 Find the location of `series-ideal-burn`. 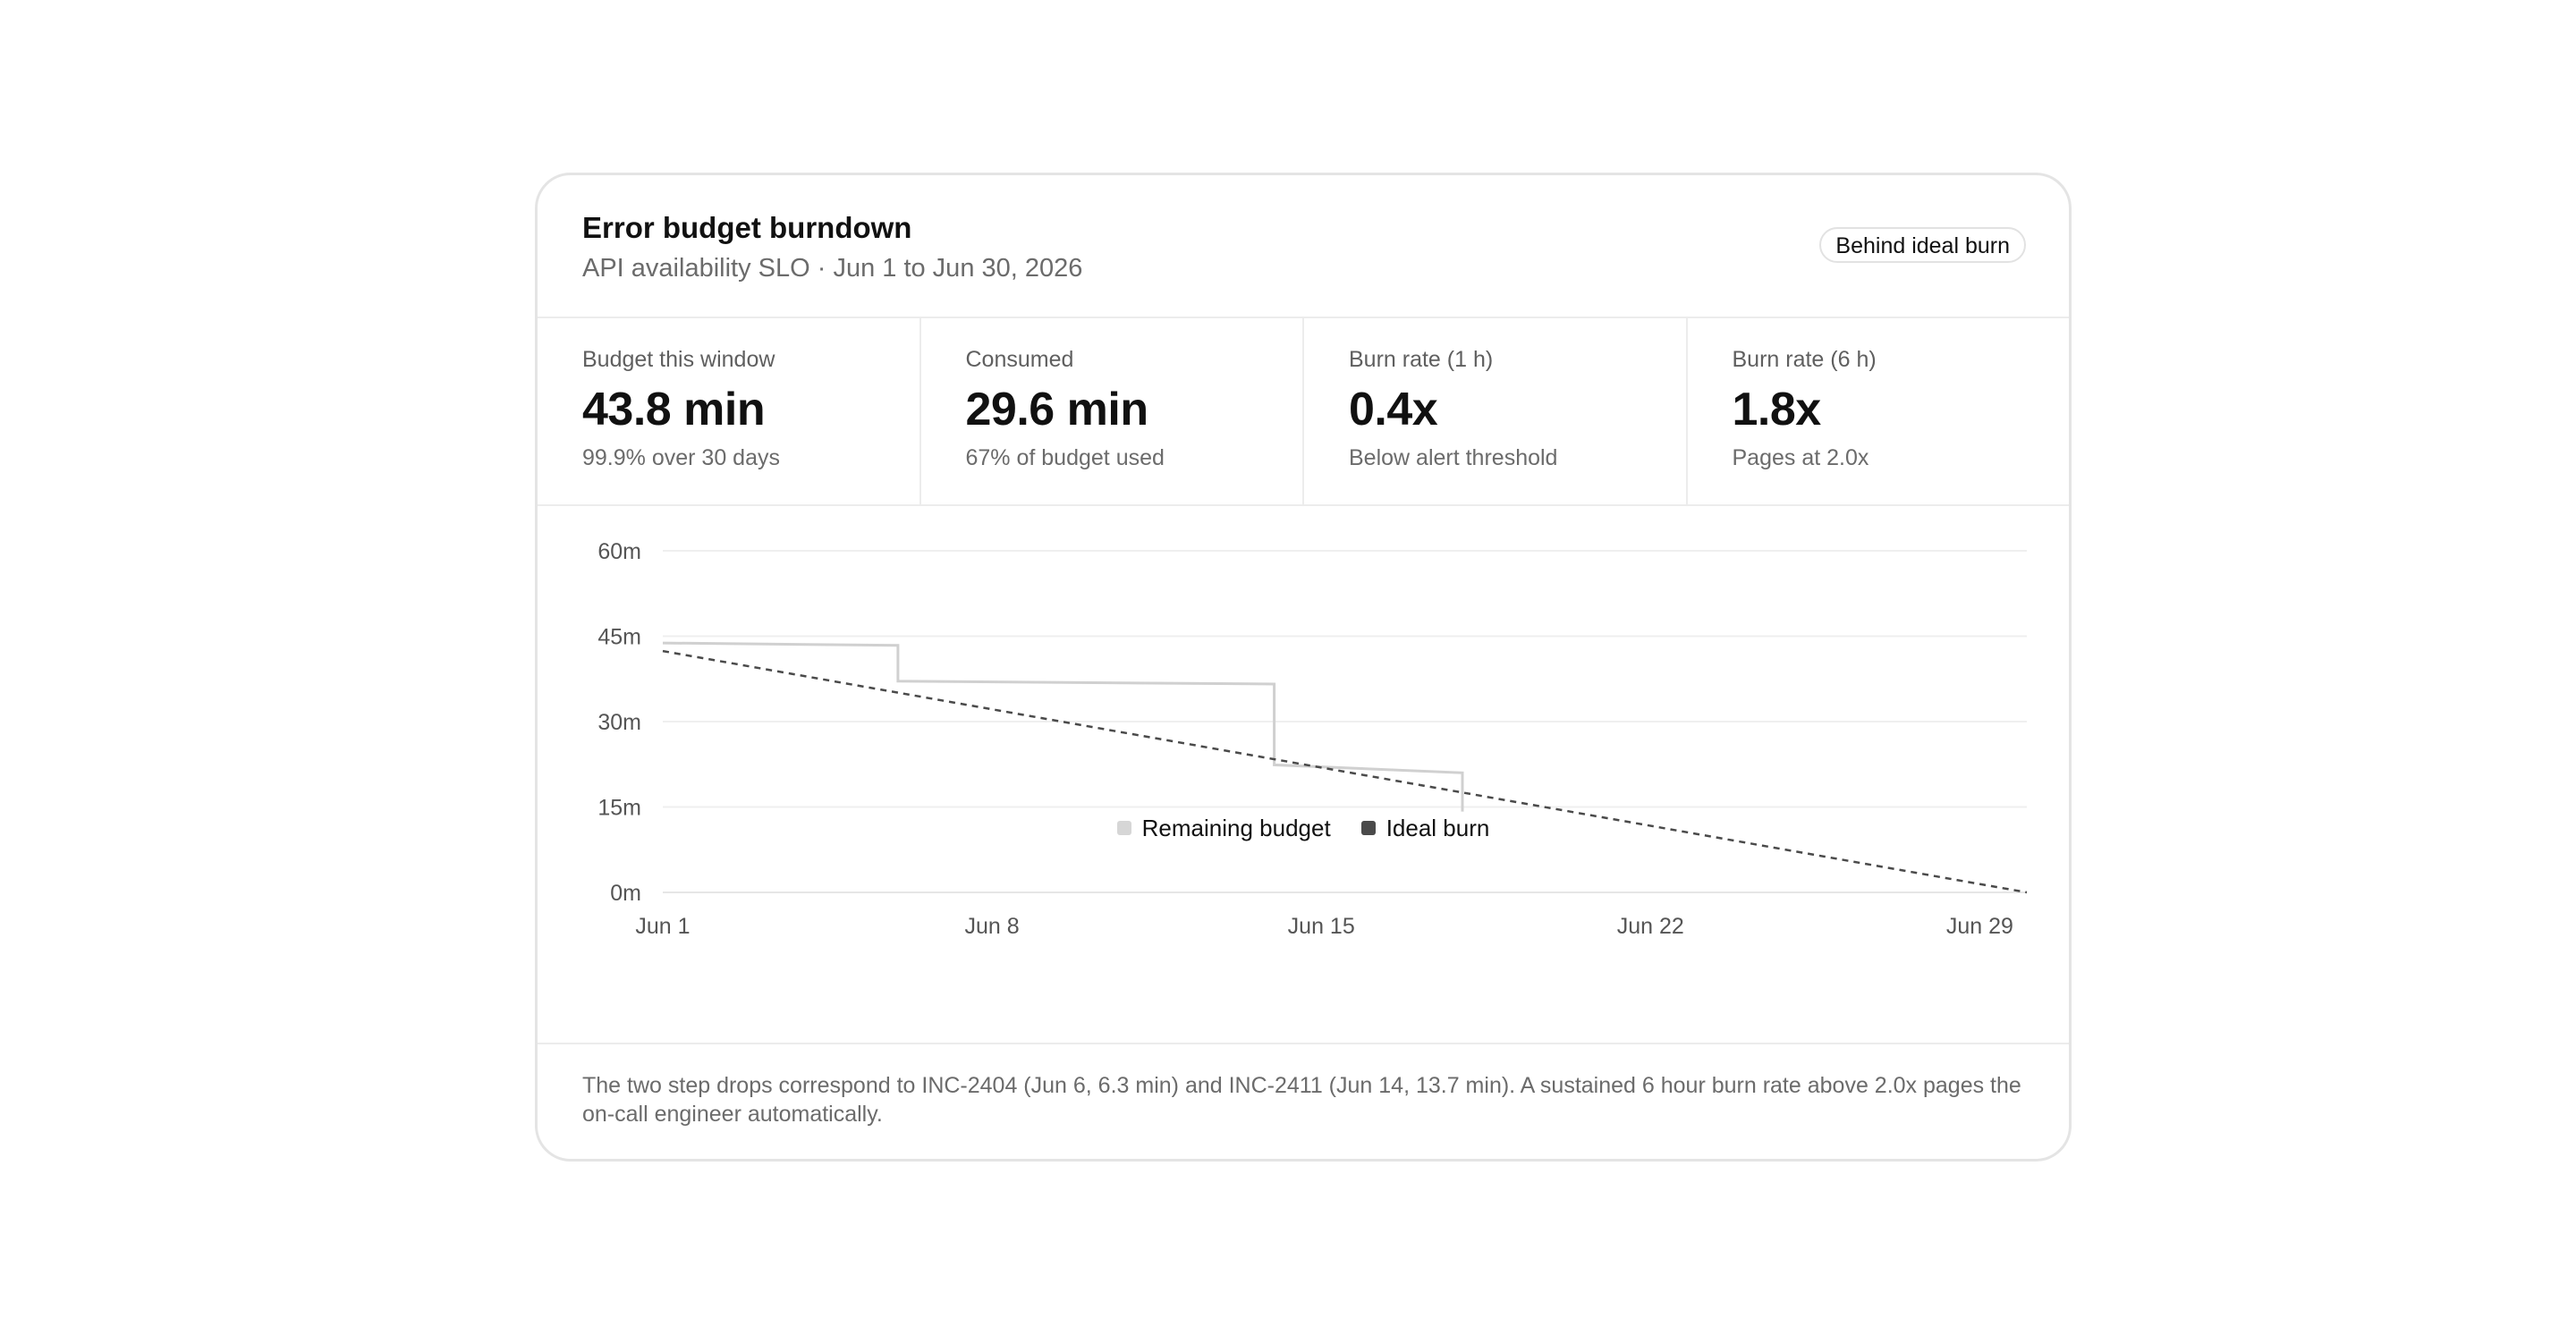

series-ideal-burn is located at coordinates (1345, 772).